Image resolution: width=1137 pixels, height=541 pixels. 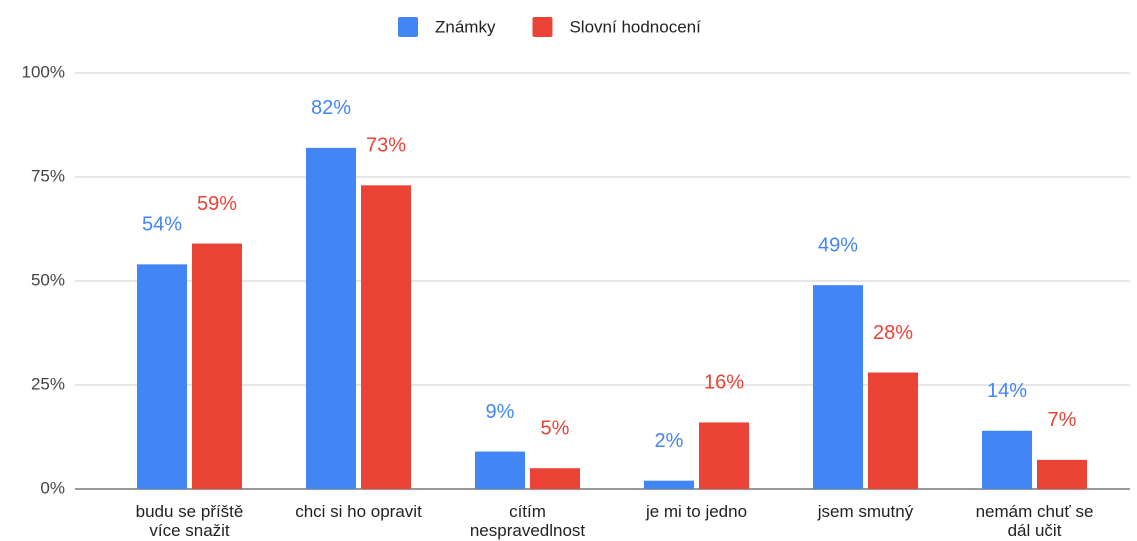 What do you see at coordinates (500, 412) in the screenshot?
I see `data-label: 9%` at bounding box center [500, 412].